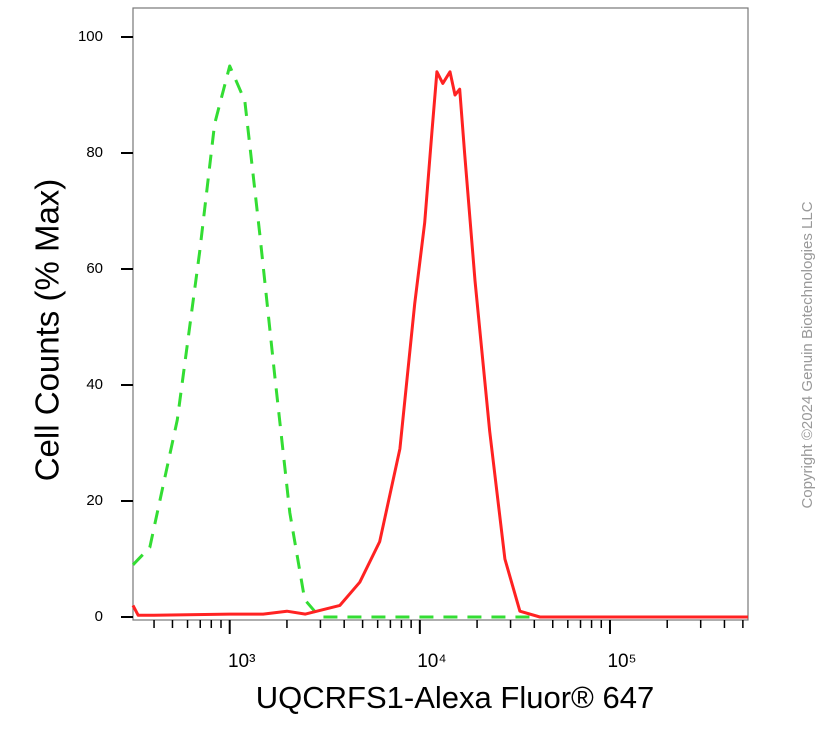  What do you see at coordinates (241, 661) in the screenshot?
I see `x-tick-label: 10³` at bounding box center [241, 661].